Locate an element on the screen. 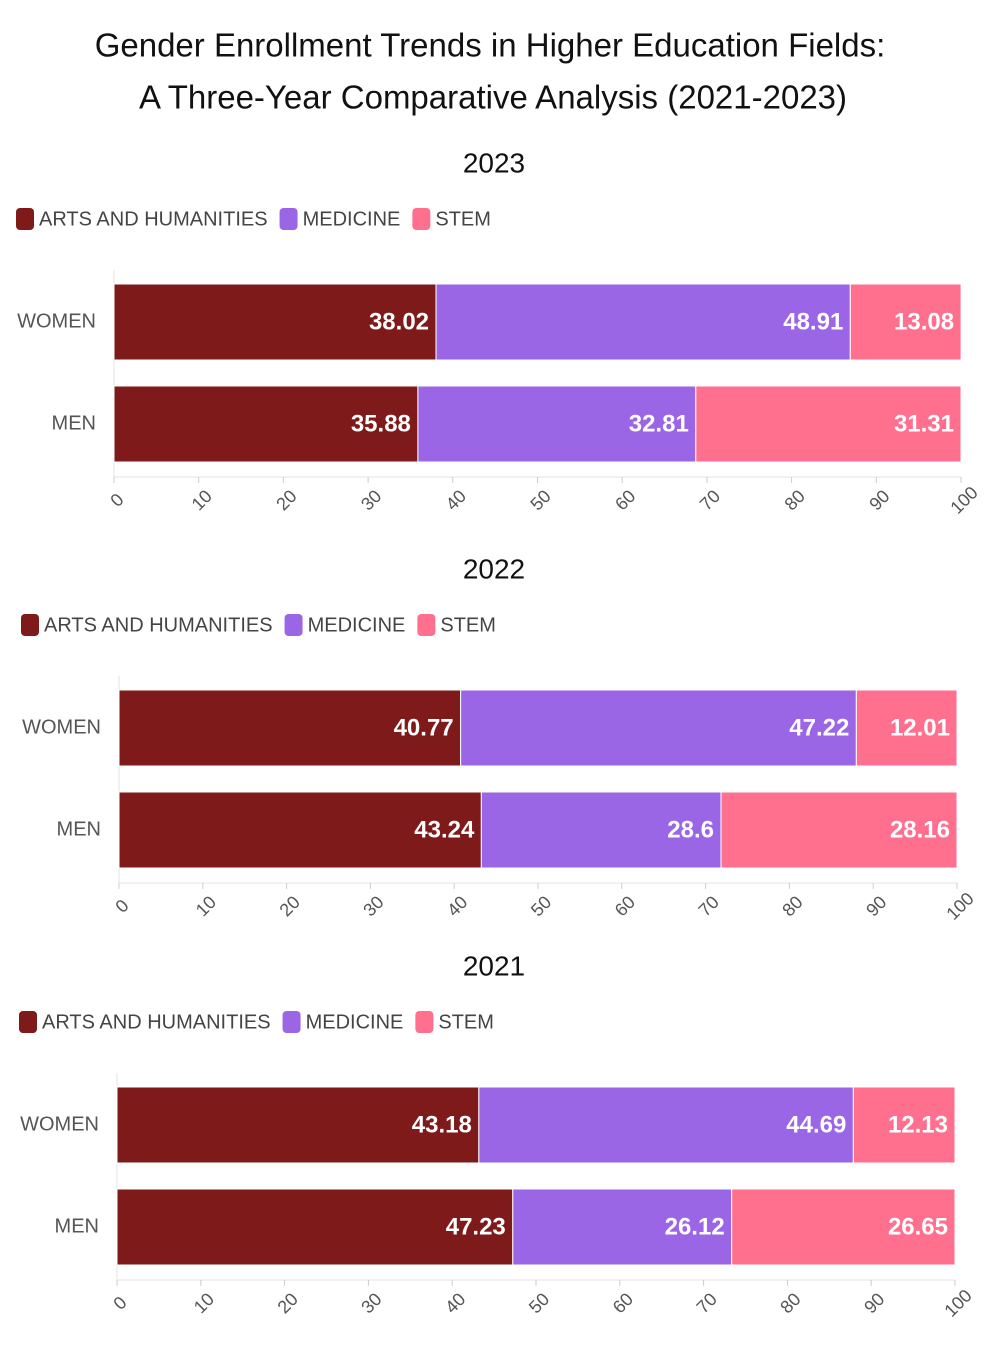 The height and width of the screenshot is (1348, 1000). value-label: 44.69 is located at coordinates (816, 1124).